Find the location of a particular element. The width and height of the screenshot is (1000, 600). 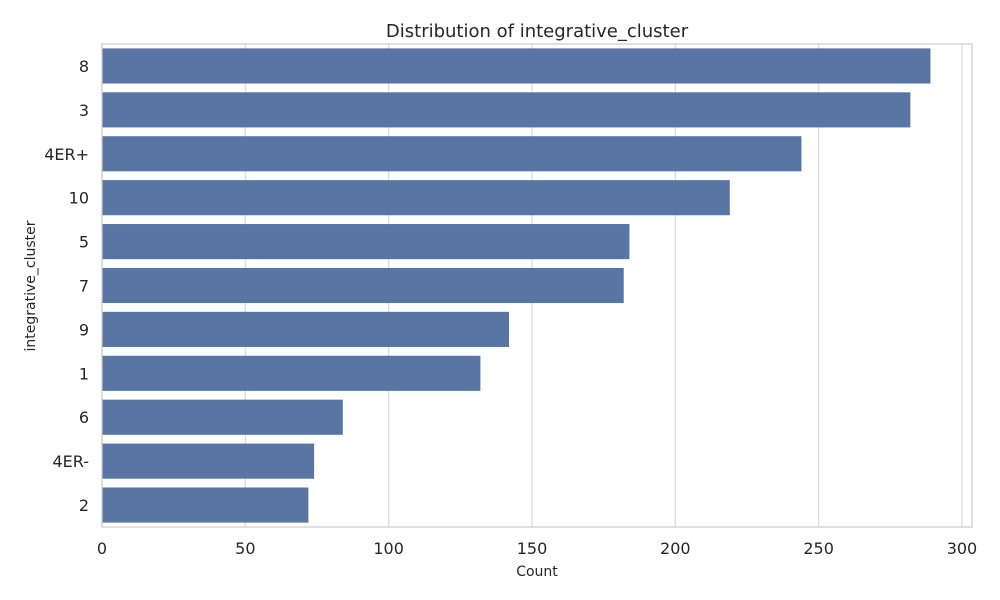

y-tick-label: 9 is located at coordinates (84, 329).